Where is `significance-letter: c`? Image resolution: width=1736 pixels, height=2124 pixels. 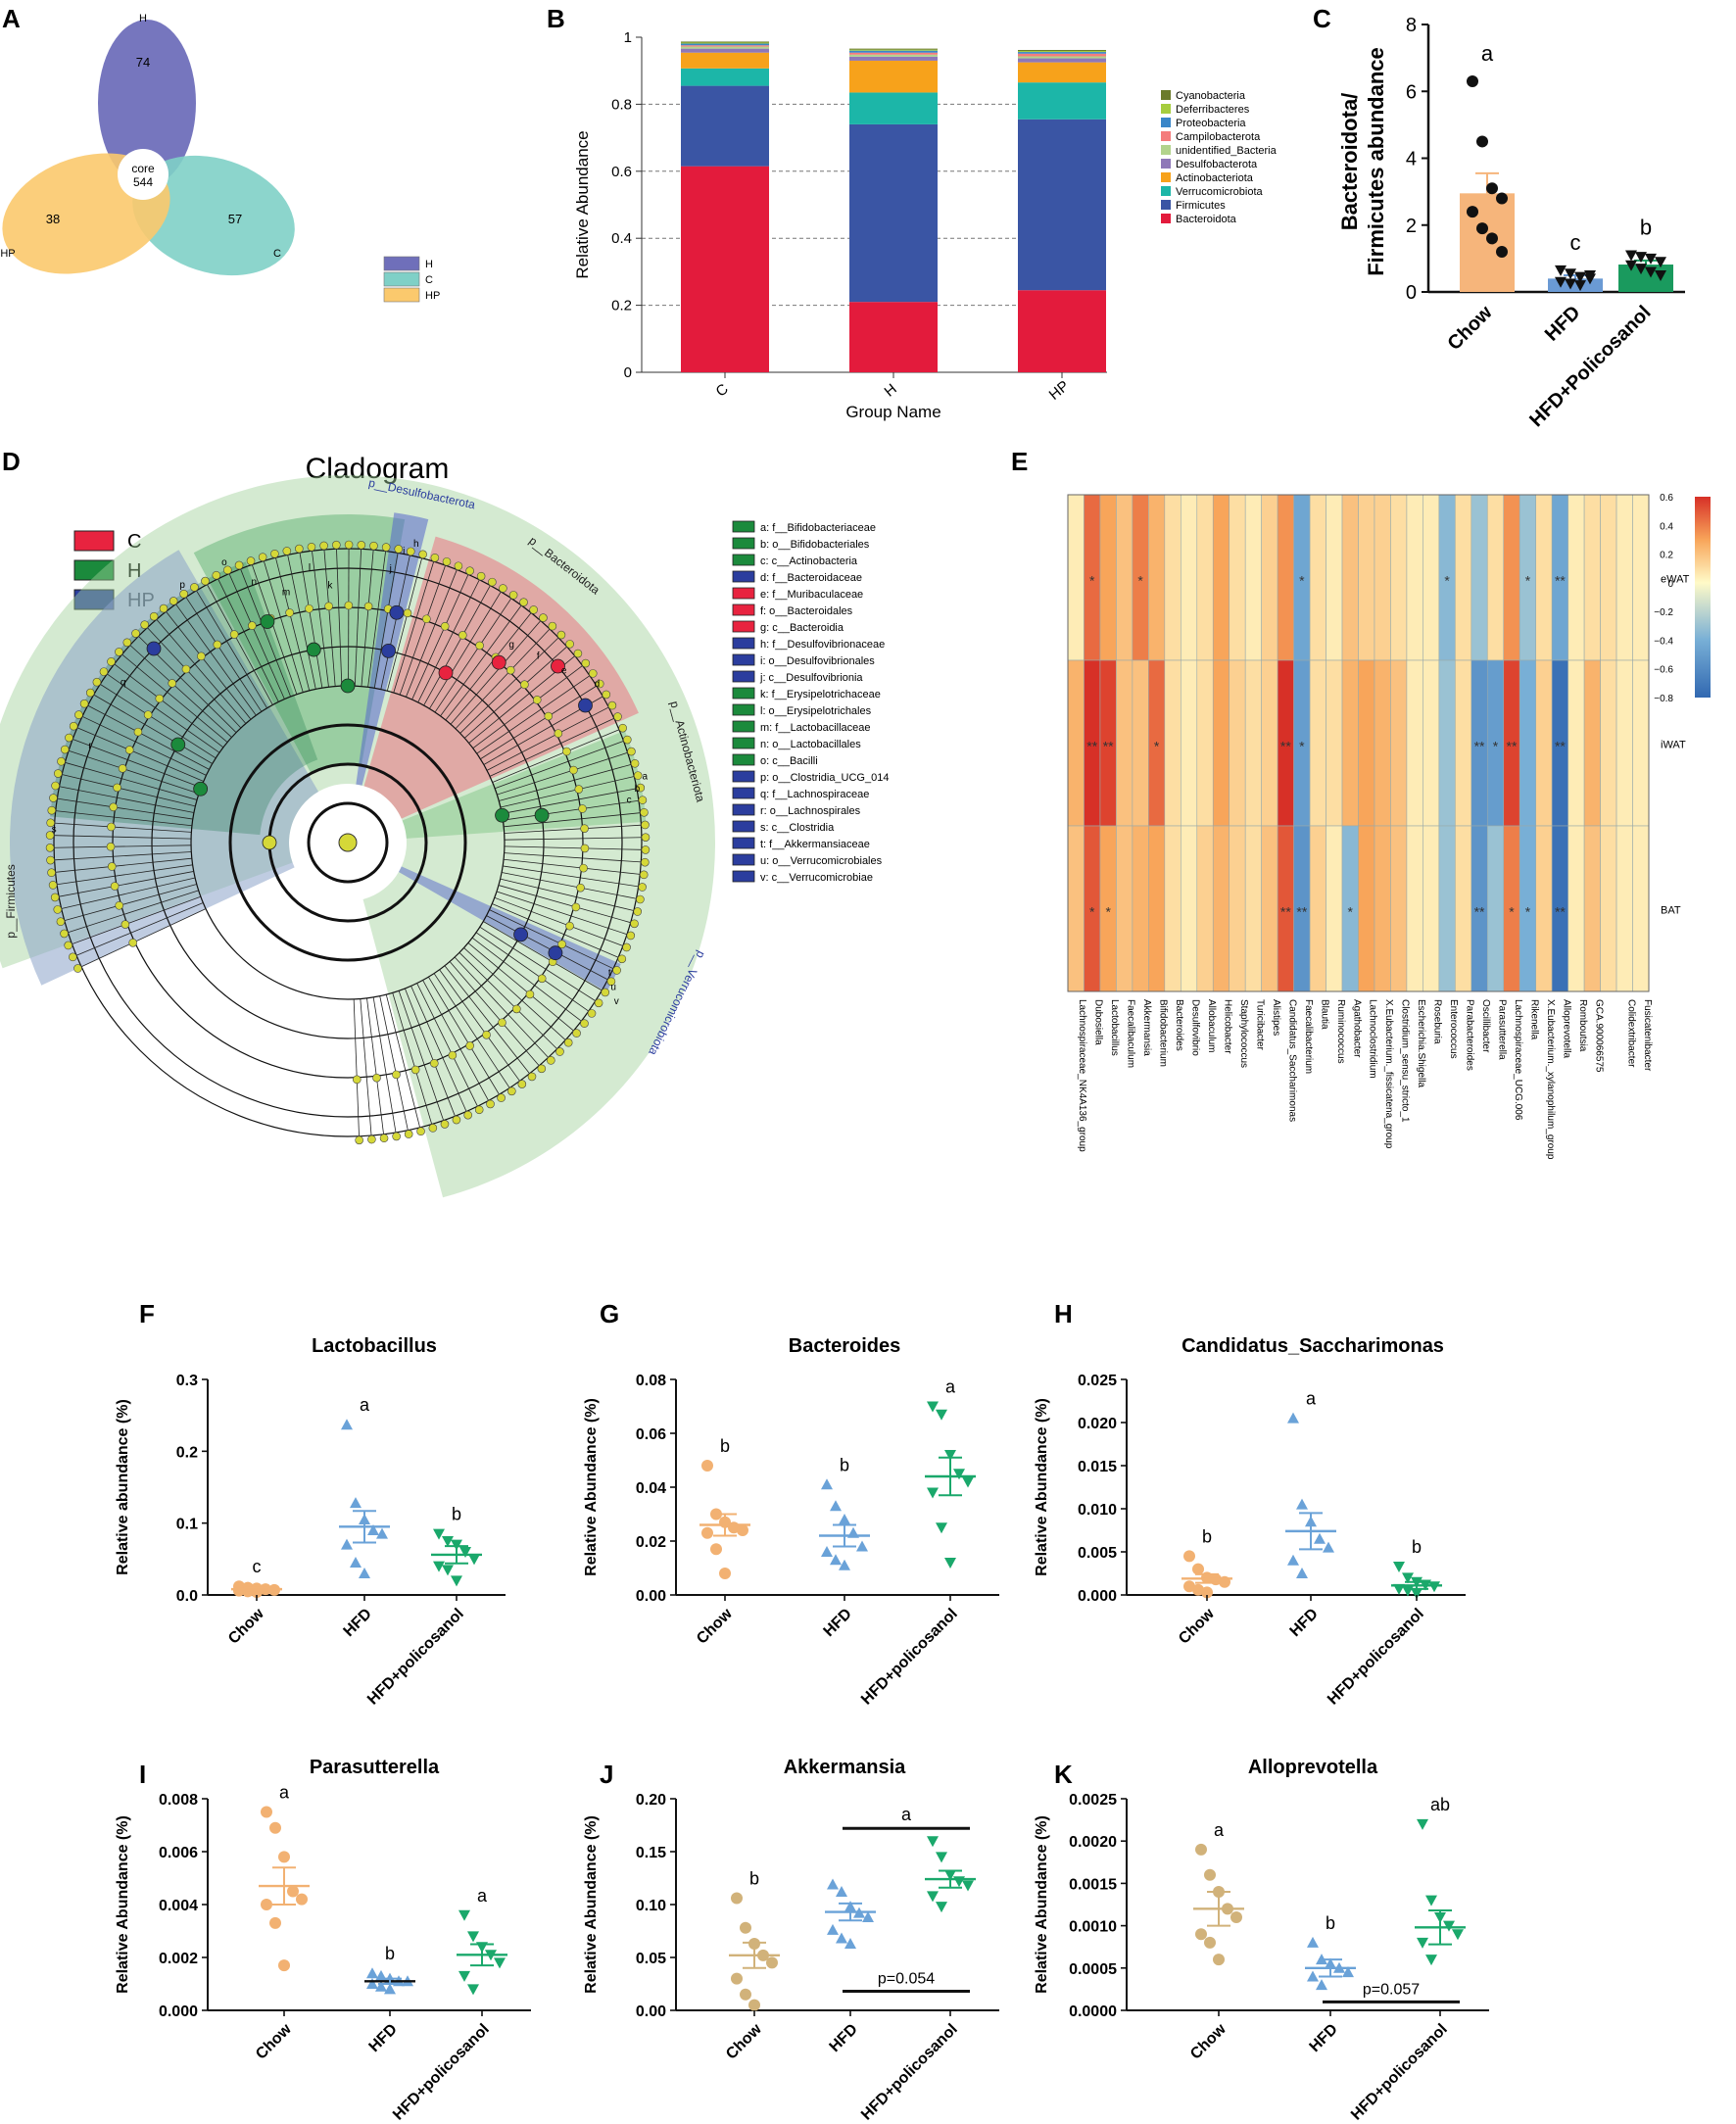 significance-letter: c is located at coordinates (1576, 243).